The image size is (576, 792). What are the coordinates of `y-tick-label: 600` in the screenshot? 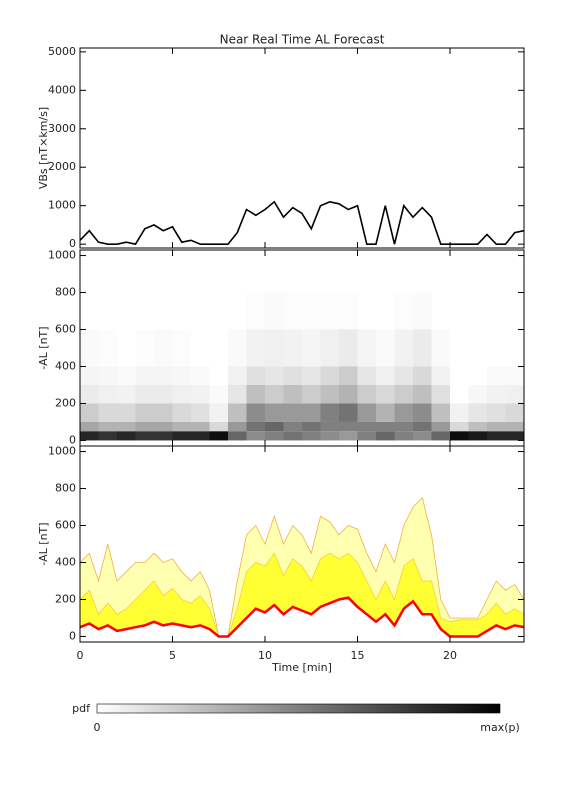 It's located at (65, 525).